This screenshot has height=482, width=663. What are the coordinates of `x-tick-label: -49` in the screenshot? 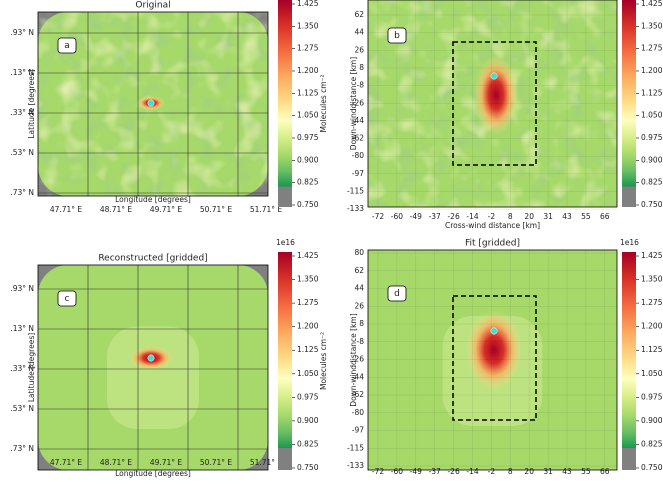 It's located at (416, 471).